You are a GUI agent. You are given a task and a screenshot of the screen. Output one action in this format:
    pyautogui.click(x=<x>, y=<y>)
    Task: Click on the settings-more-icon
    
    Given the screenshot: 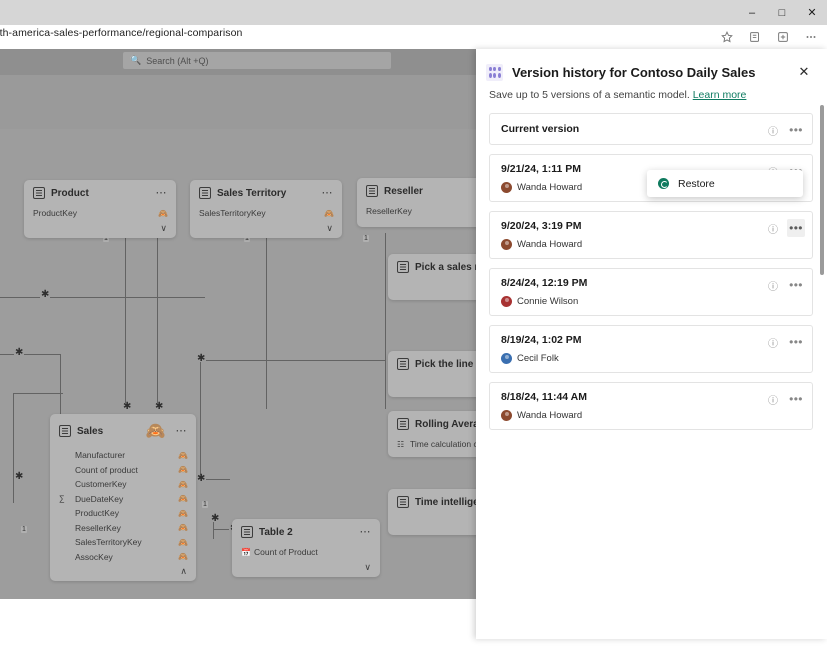 What is the action you would take?
    pyautogui.click(x=811, y=37)
    